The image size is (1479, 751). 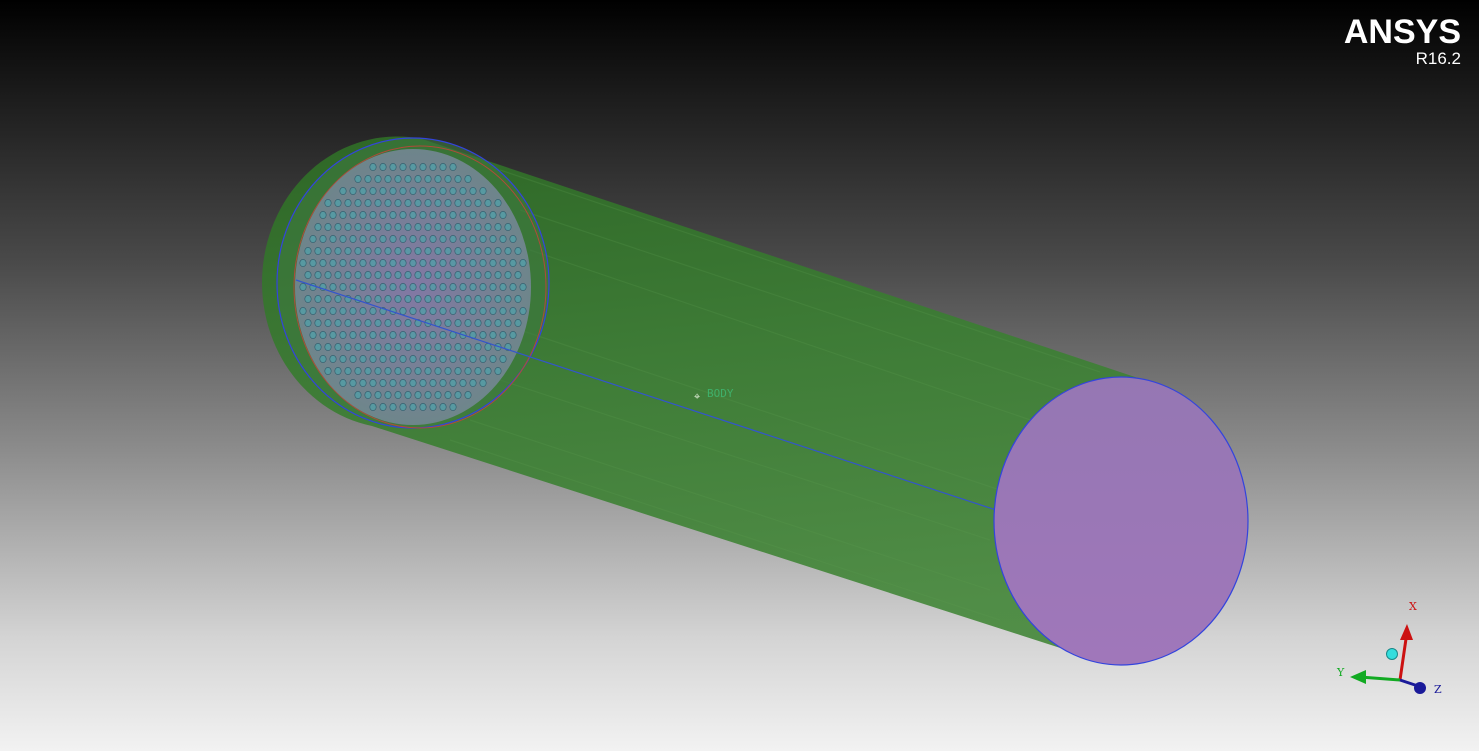 What do you see at coordinates (413, 283) in the screenshot?
I see `inlet-perforated-face` at bounding box center [413, 283].